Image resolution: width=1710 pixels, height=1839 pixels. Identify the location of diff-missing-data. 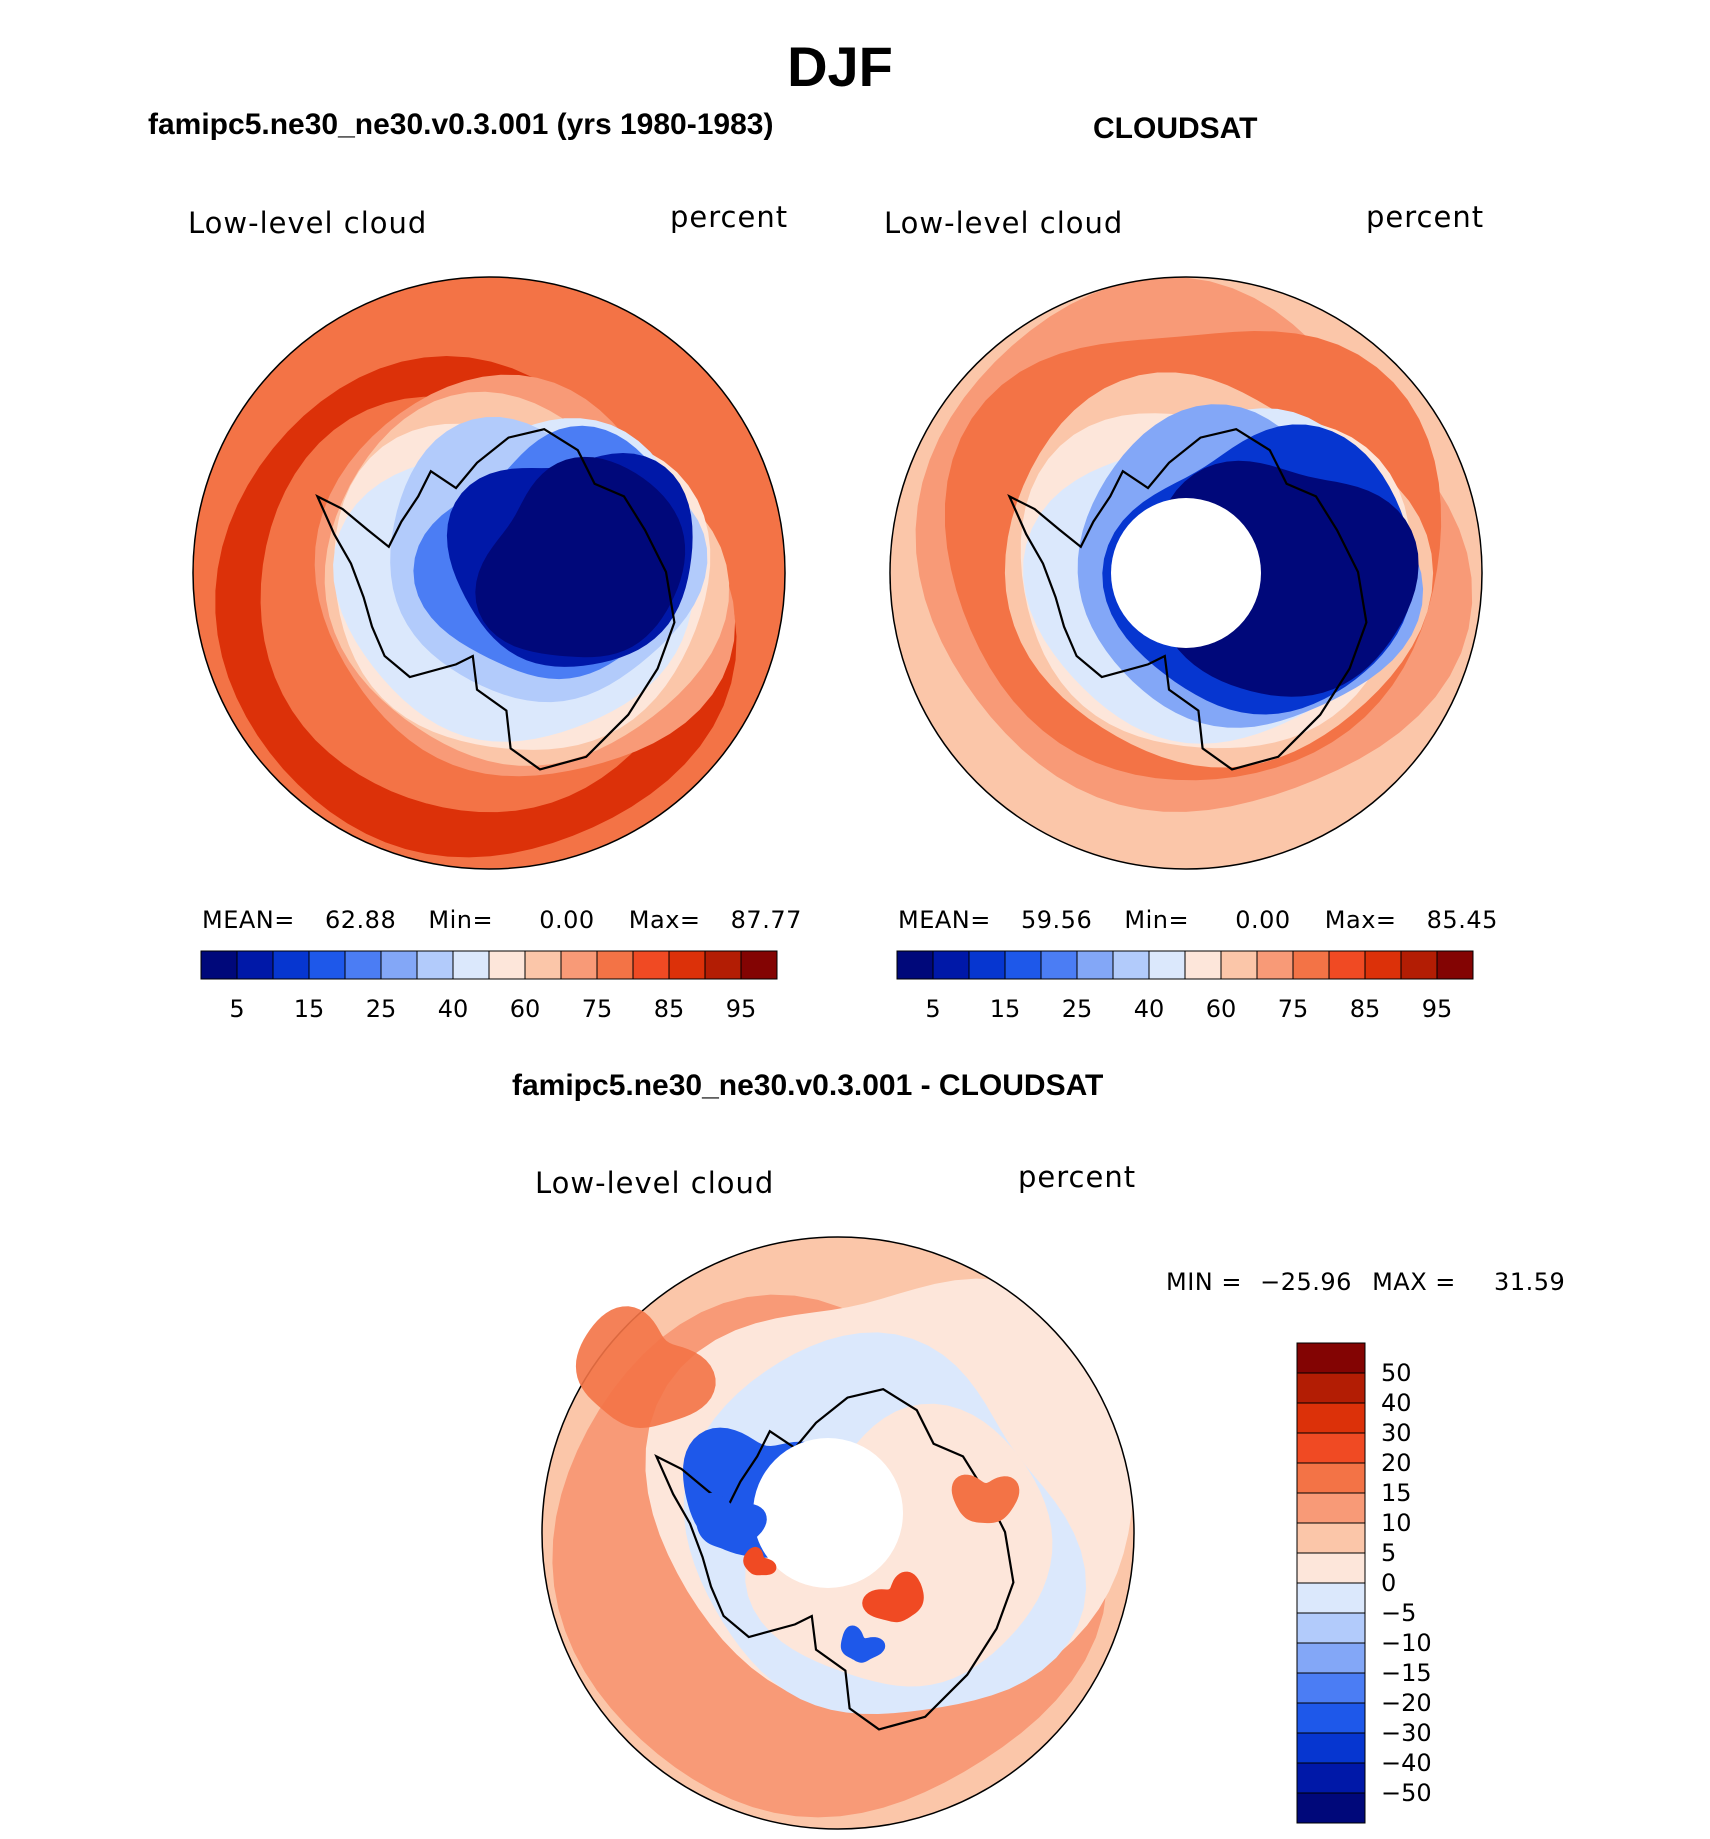
(828, 1513).